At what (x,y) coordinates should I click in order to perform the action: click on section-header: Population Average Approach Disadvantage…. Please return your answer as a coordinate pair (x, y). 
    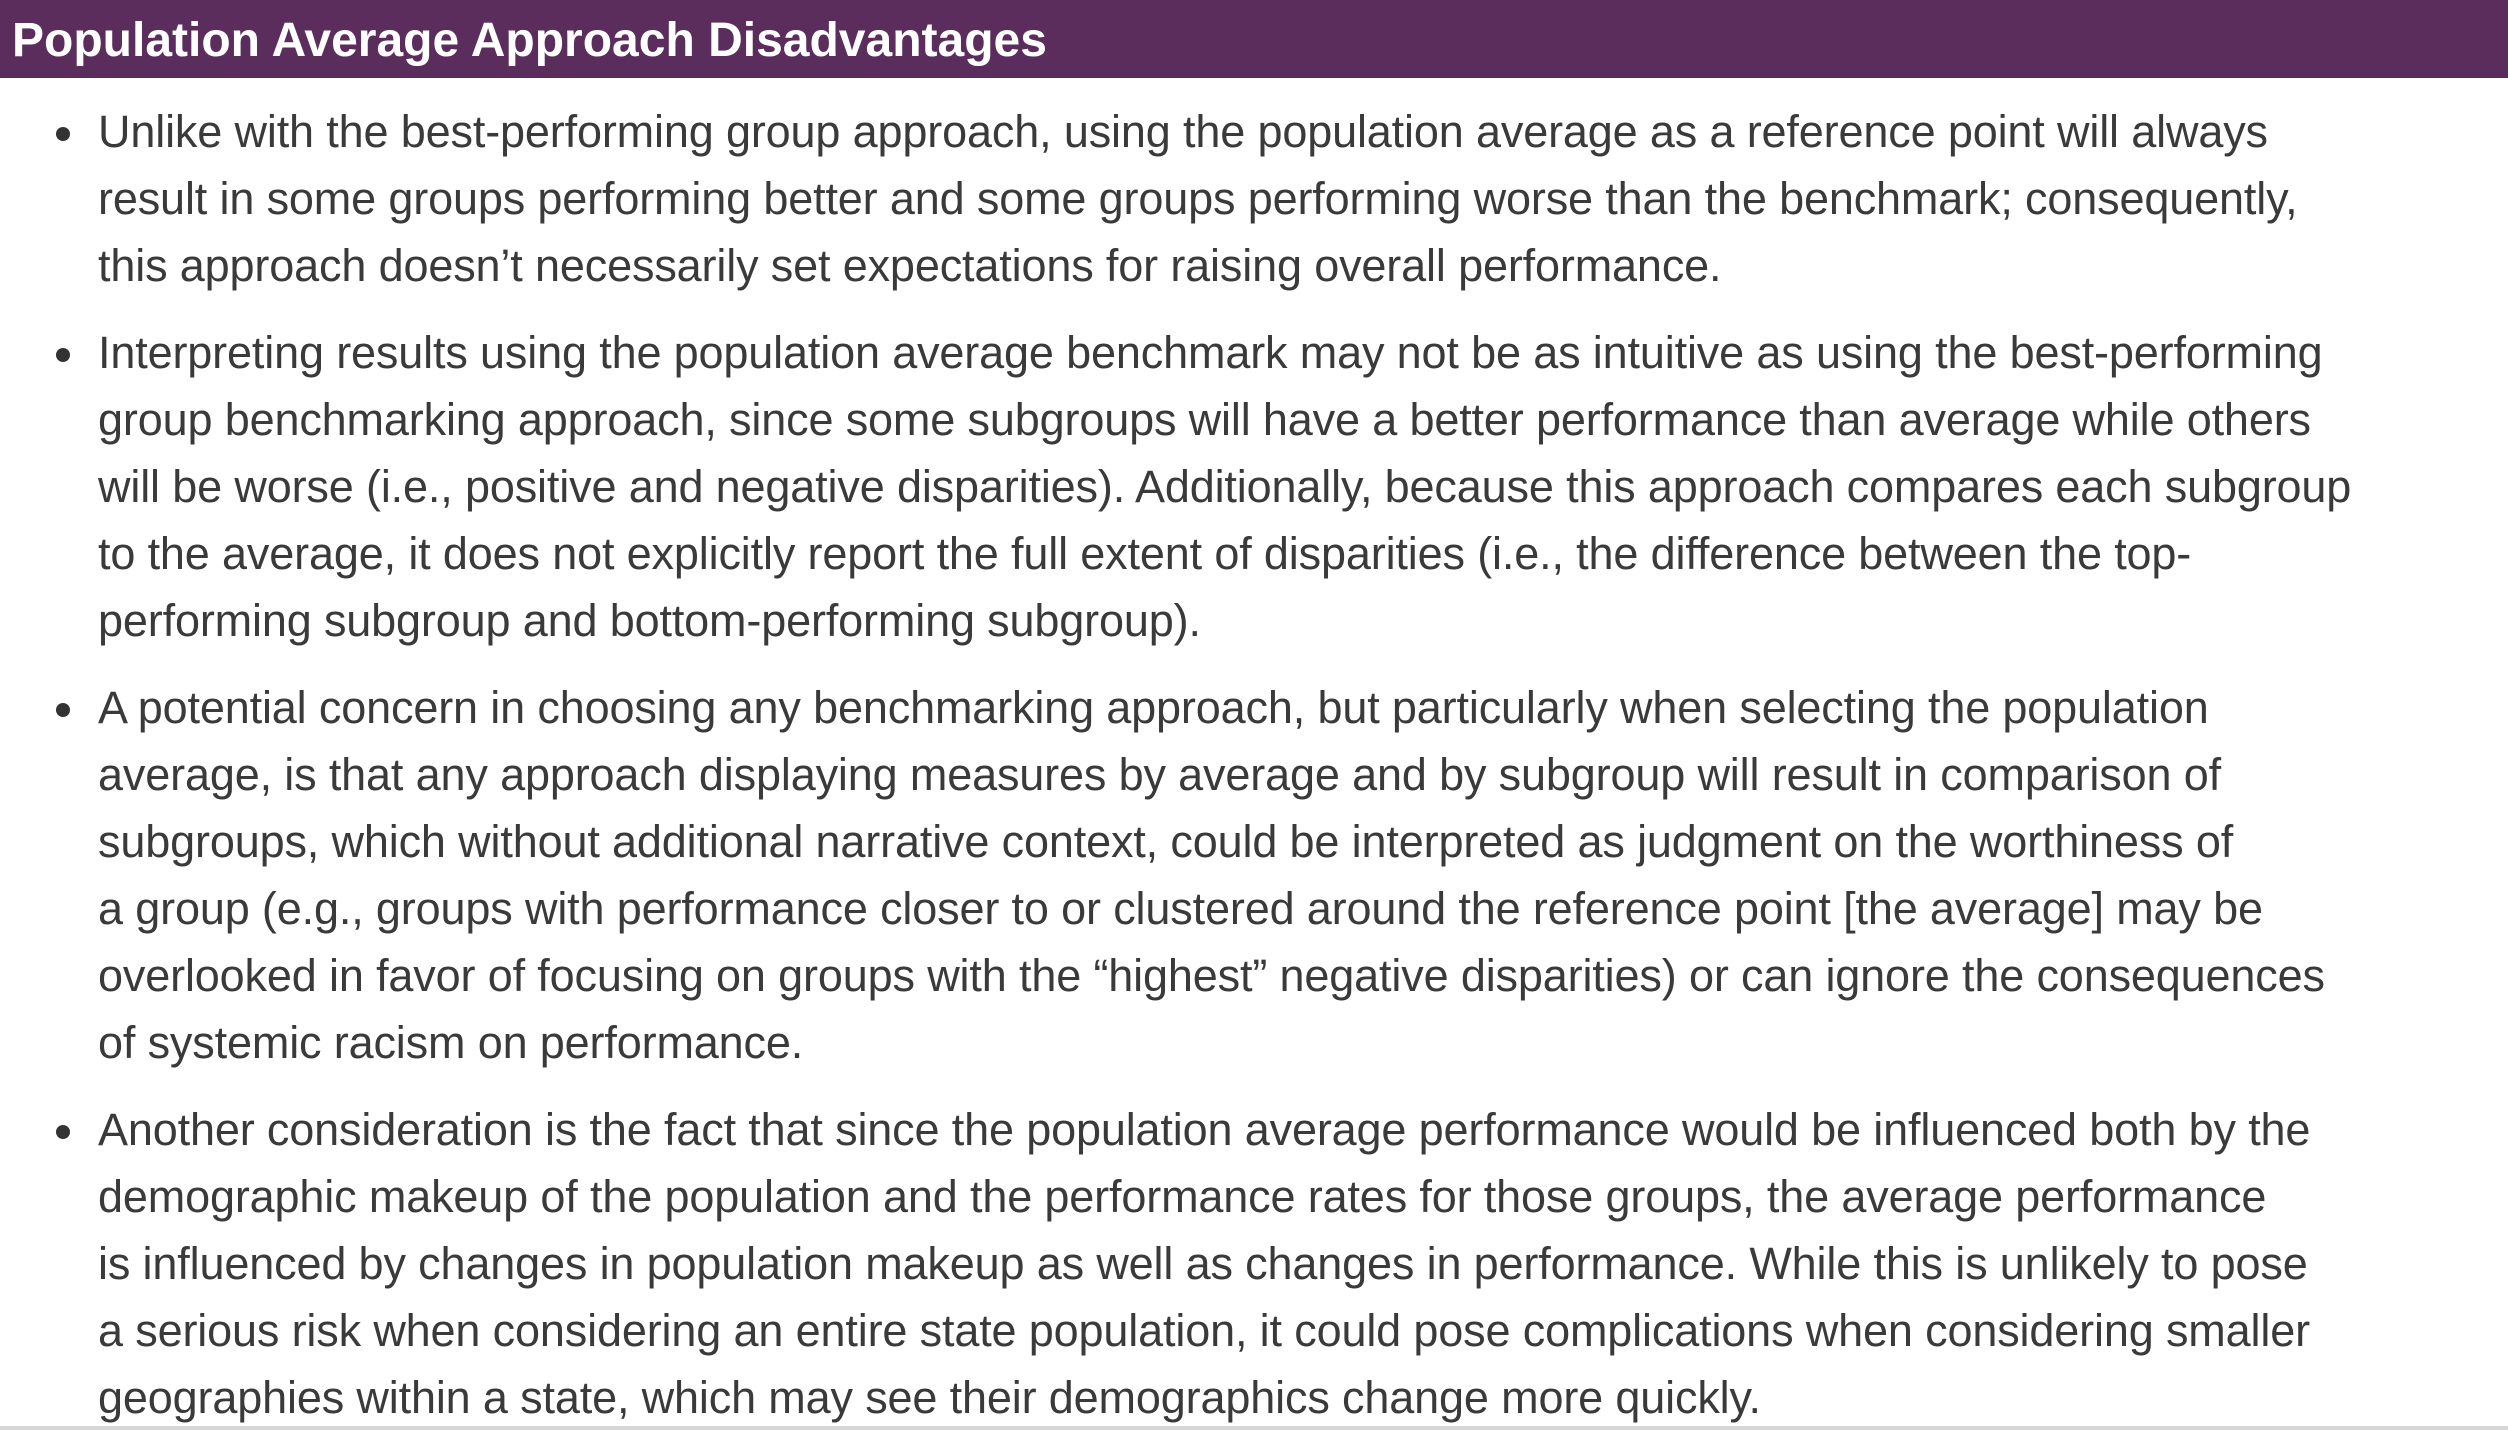
    Looking at the image, I should click on (1254, 39).